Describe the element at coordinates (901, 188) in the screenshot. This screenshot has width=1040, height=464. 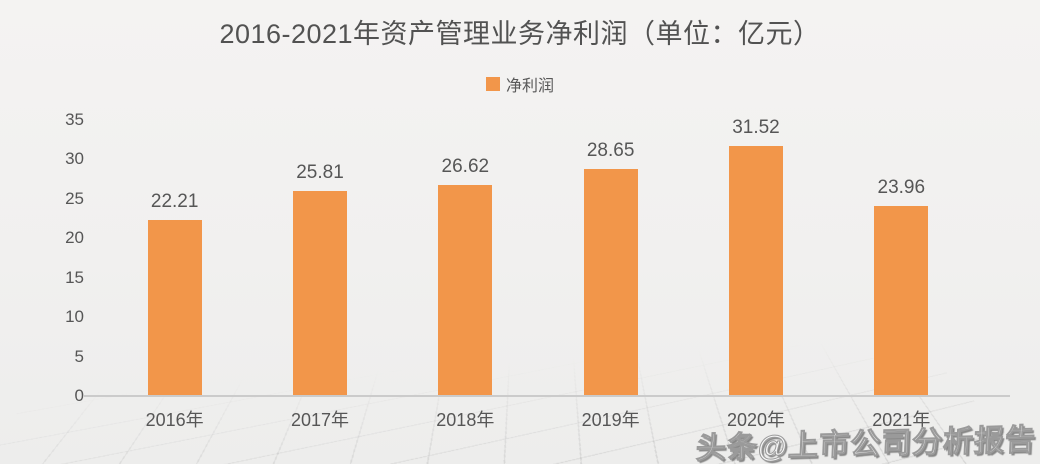
I see `bar-value-label: 23.96` at that location.